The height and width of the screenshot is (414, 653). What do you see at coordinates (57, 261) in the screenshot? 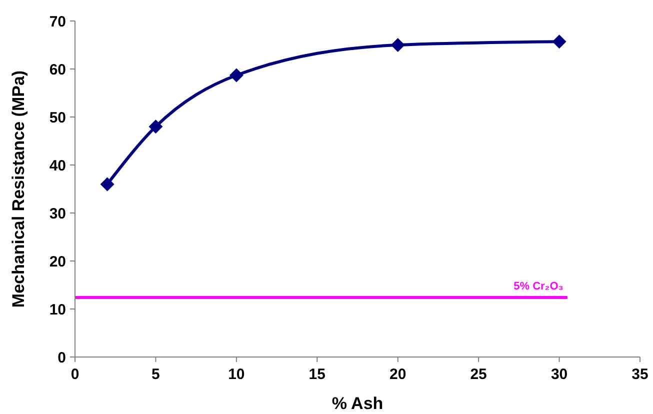
I see `y-tick-label: 20` at bounding box center [57, 261].